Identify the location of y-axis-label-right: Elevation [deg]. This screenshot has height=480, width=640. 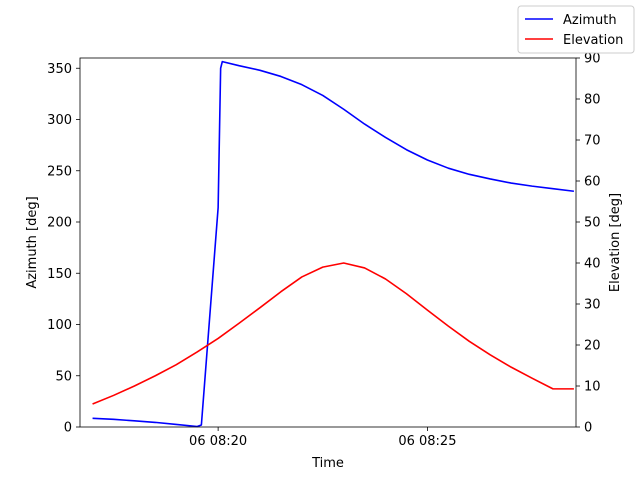
(615, 242).